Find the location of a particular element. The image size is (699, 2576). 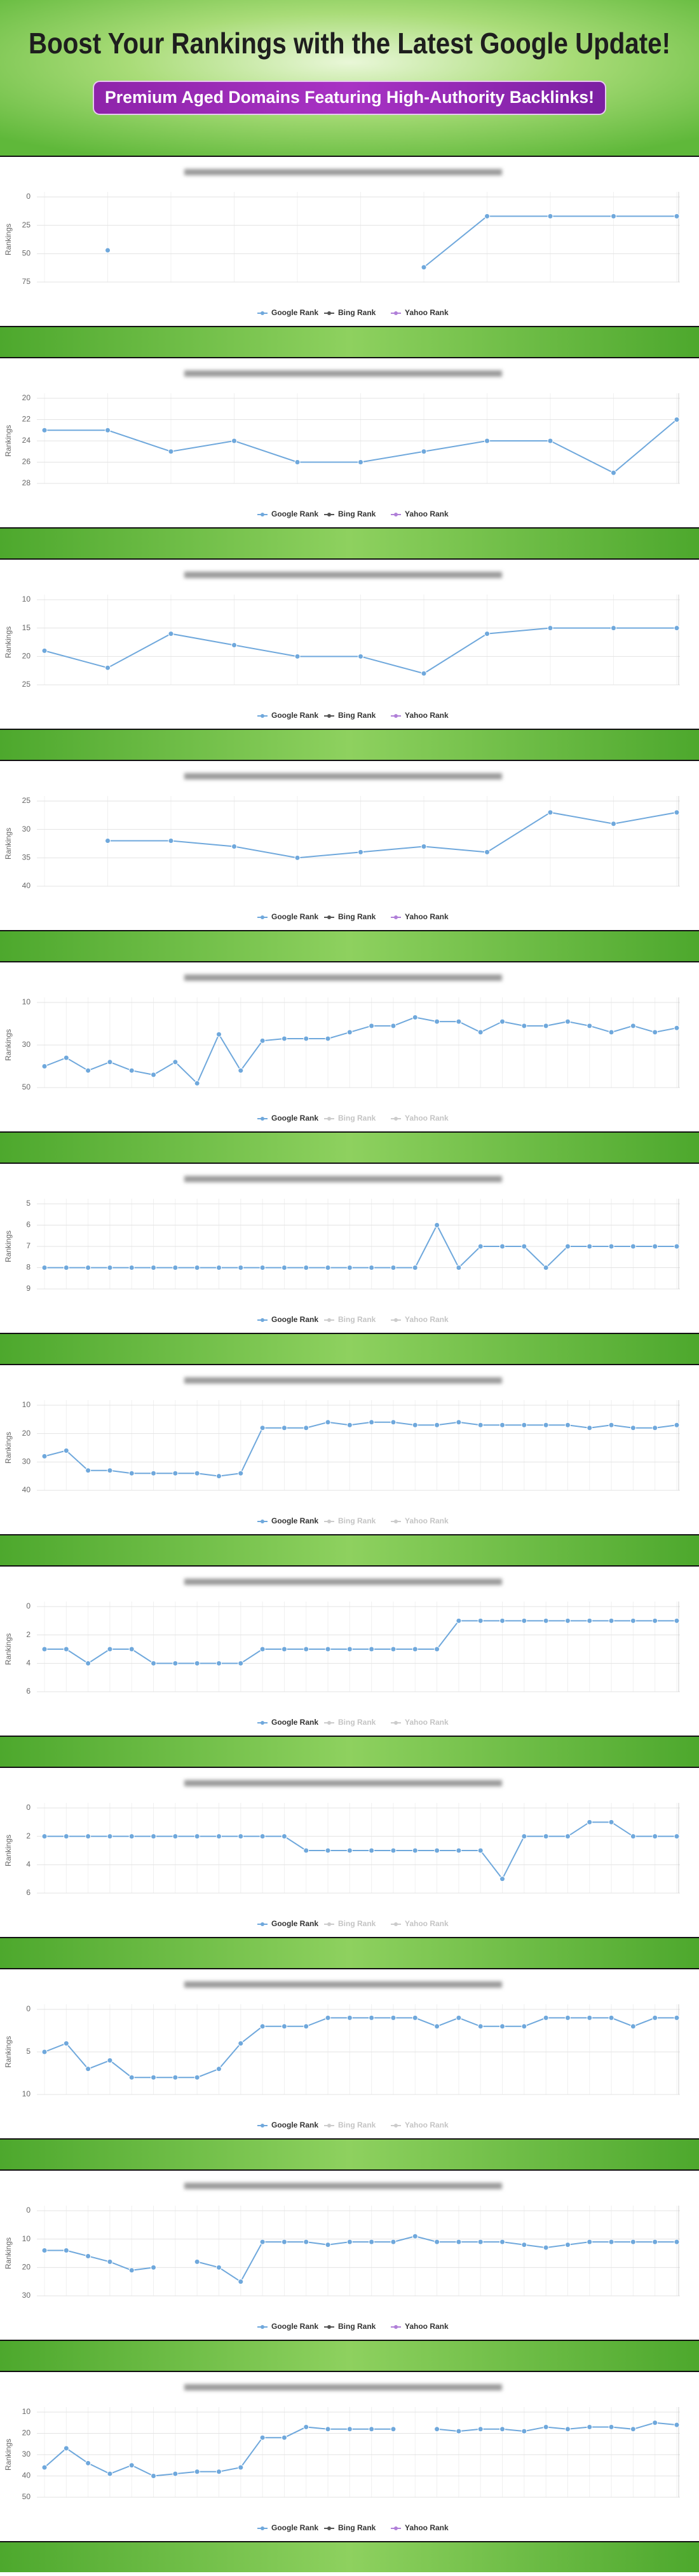

y-tick-label: 10 is located at coordinates (26, 2411).